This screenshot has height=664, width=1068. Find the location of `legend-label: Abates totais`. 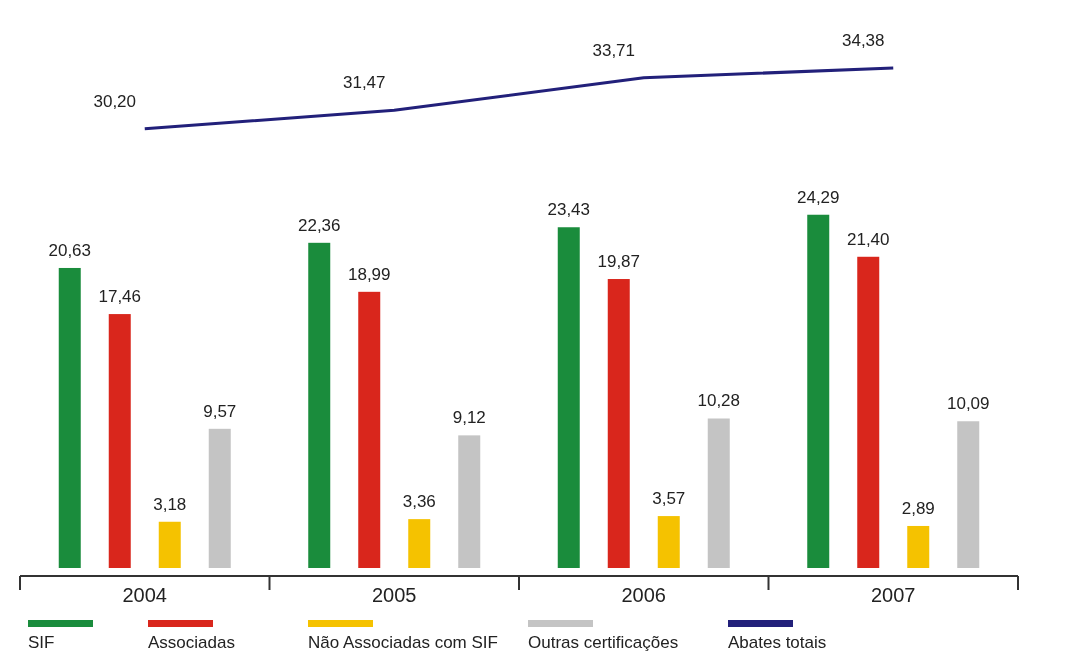

legend-label: Abates totais is located at coordinates (777, 642).